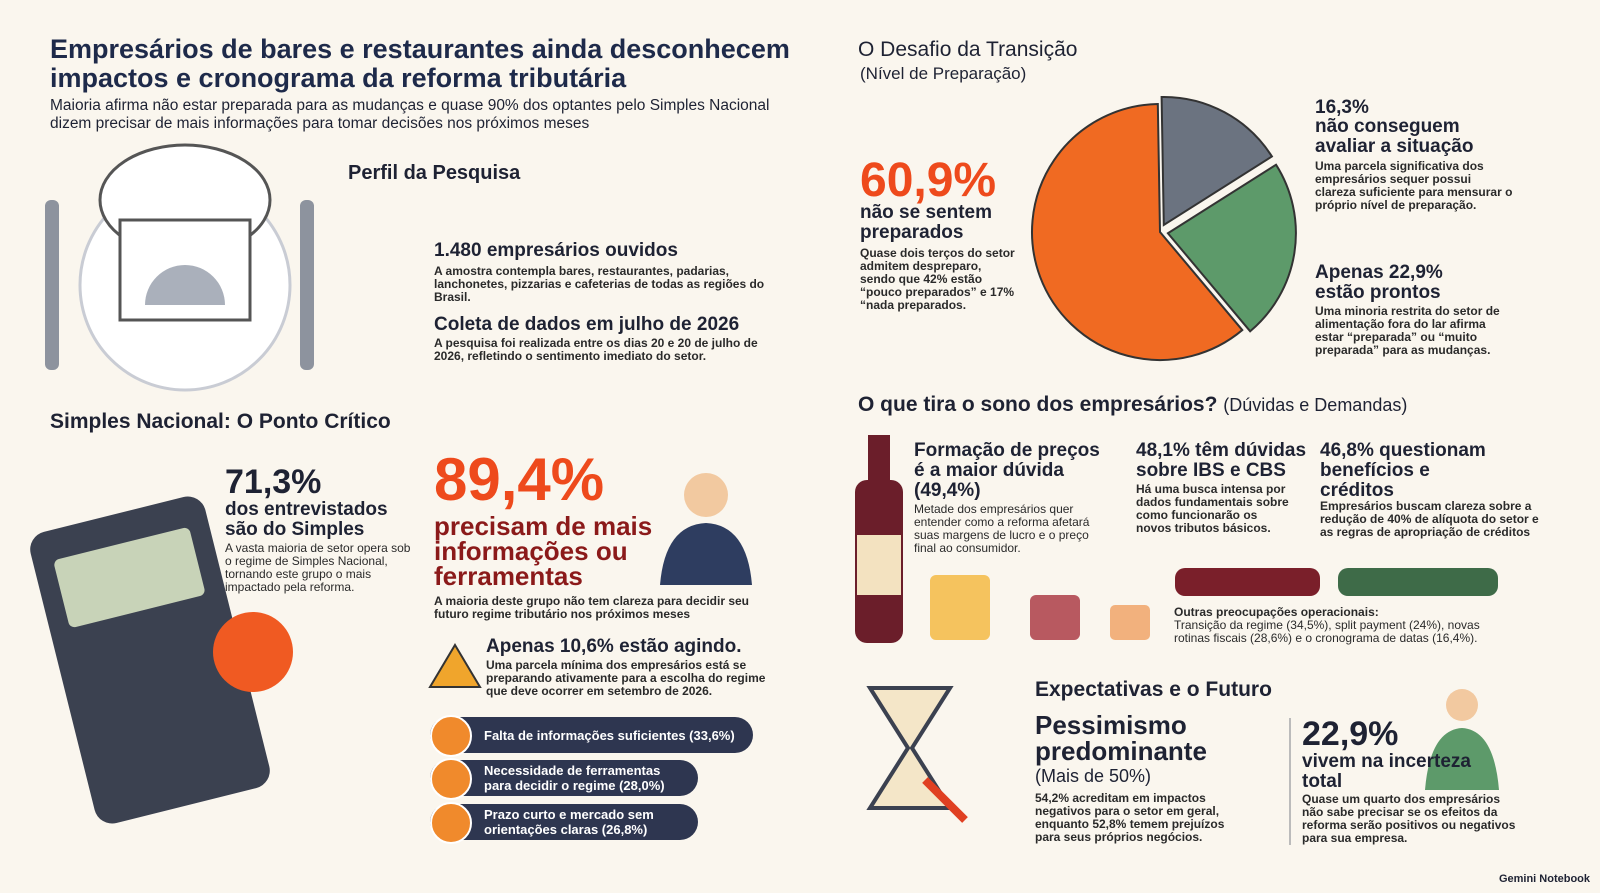 The width and height of the screenshot is (1600, 893). What do you see at coordinates (1315, 405) in the screenshot?
I see `section-note: (Dúvidas e Demandas)` at bounding box center [1315, 405].